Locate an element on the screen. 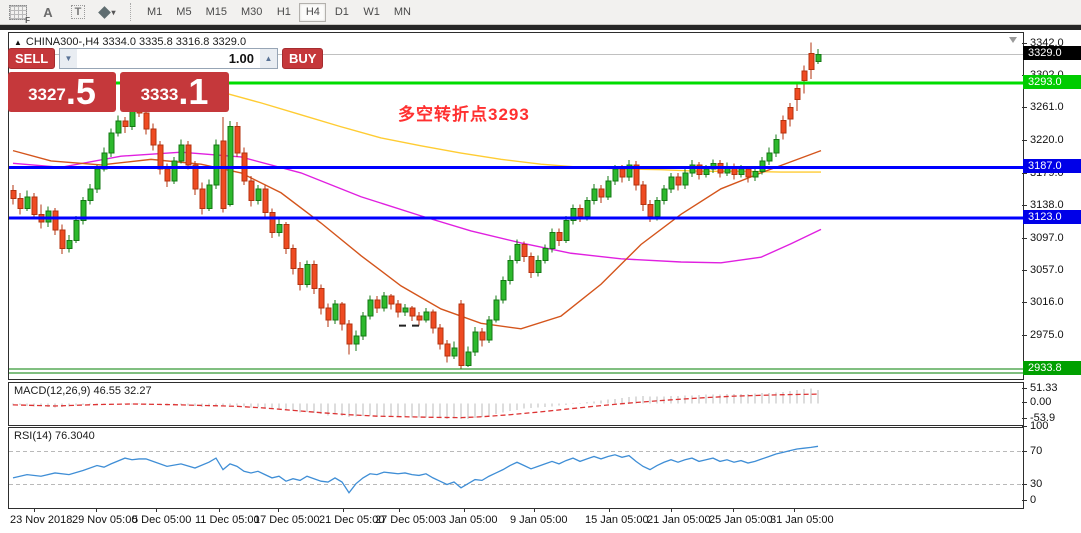  buy-price-pips: .1 is located at coordinates (193, 91).